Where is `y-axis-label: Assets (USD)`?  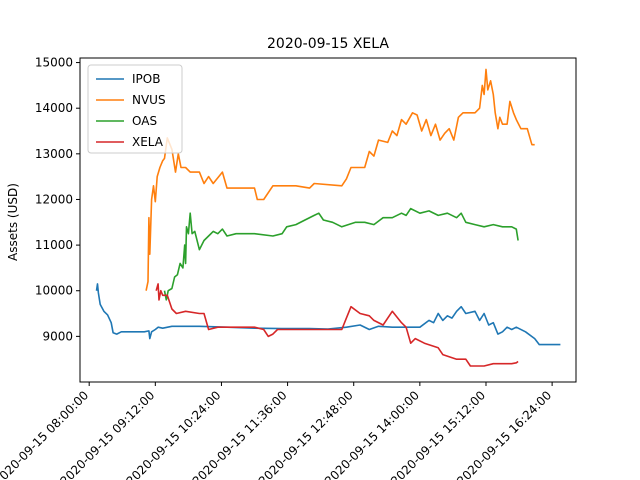 y-axis-label: Assets (USD) is located at coordinates (13, 222).